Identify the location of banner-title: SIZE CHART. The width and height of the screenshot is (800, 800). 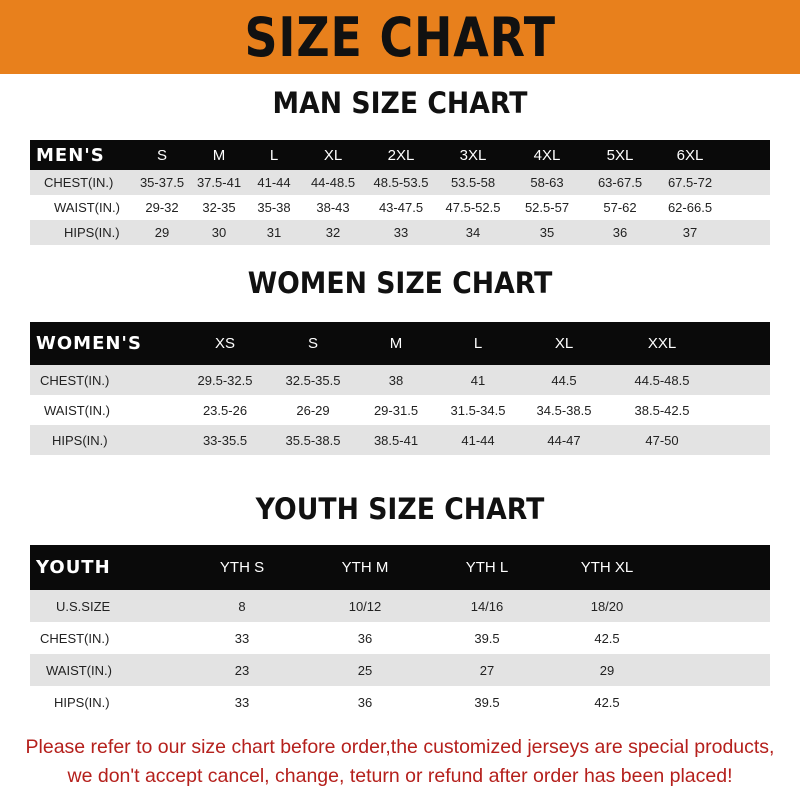
(400, 37).